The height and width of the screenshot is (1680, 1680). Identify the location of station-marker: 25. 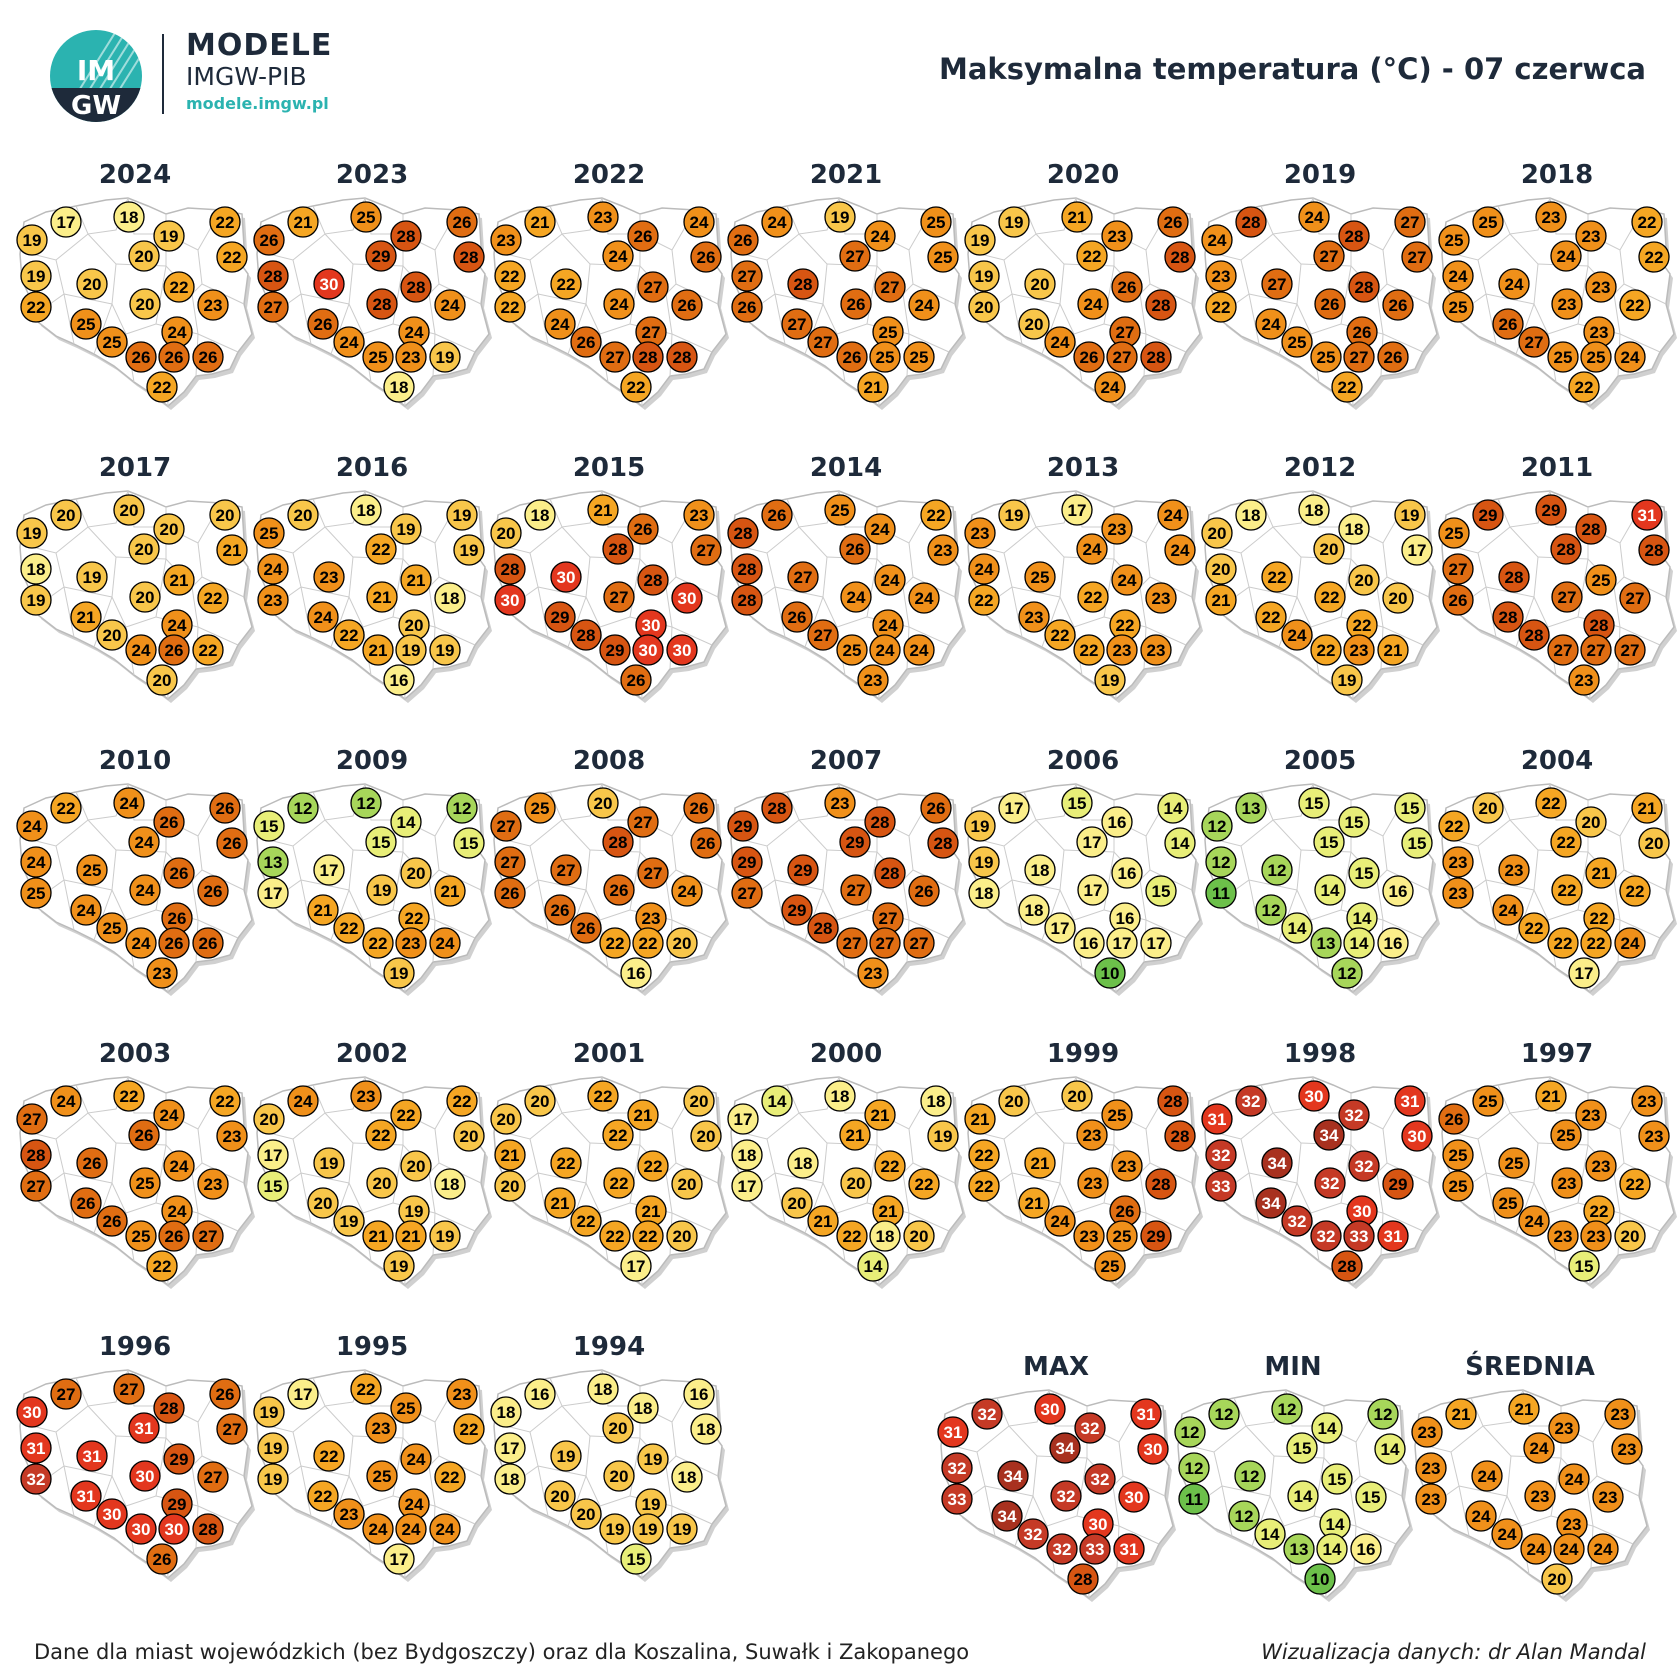
(540, 808).